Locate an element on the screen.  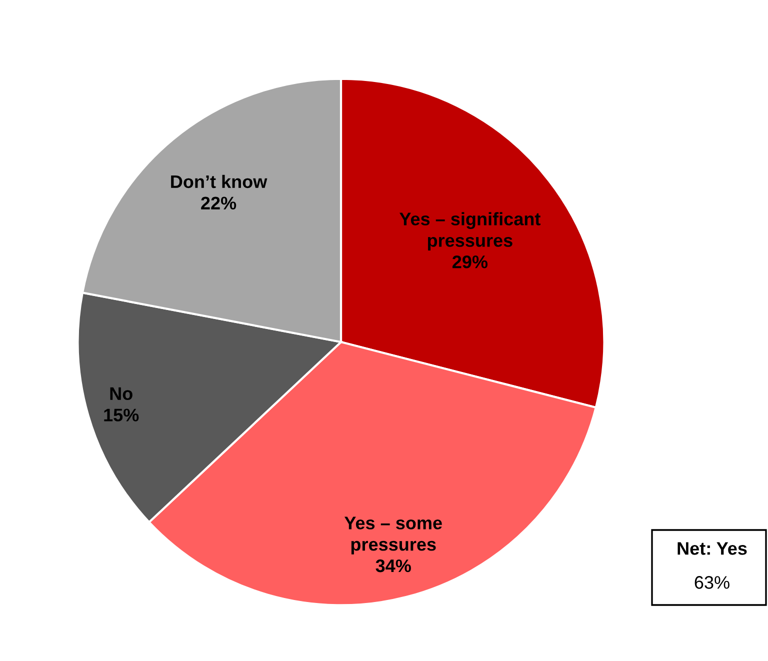
data-label: 22% is located at coordinates (218, 203).